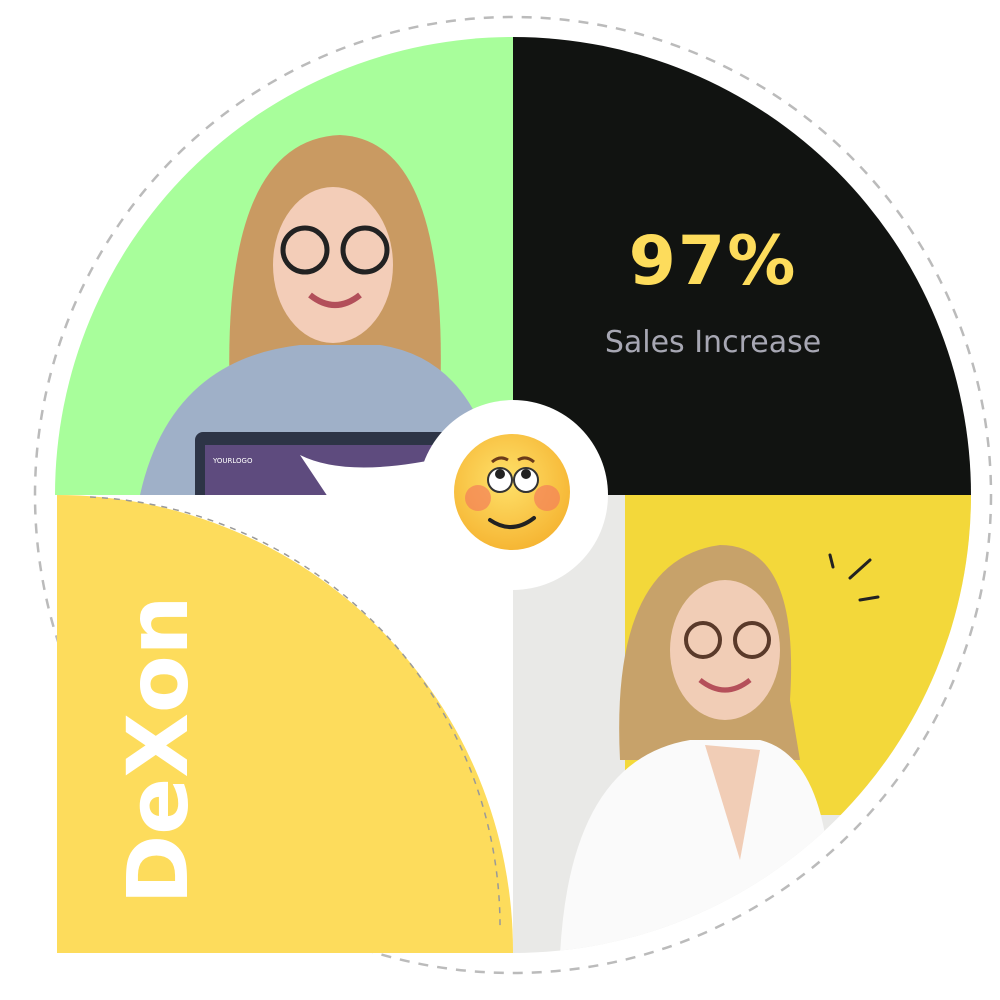 The height and width of the screenshot is (1000, 1000). What do you see at coordinates (232, 461) in the screenshot?
I see `laptop-logo-text: YOURLOGO` at bounding box center [232, 461].